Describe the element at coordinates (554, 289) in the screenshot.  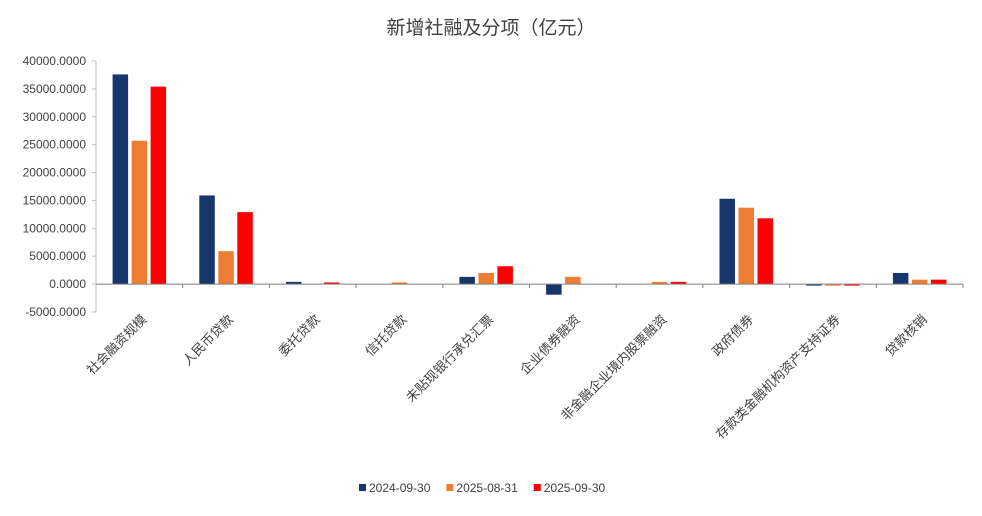
I see `bar-2024-09-30-企业债券融资` at that location.